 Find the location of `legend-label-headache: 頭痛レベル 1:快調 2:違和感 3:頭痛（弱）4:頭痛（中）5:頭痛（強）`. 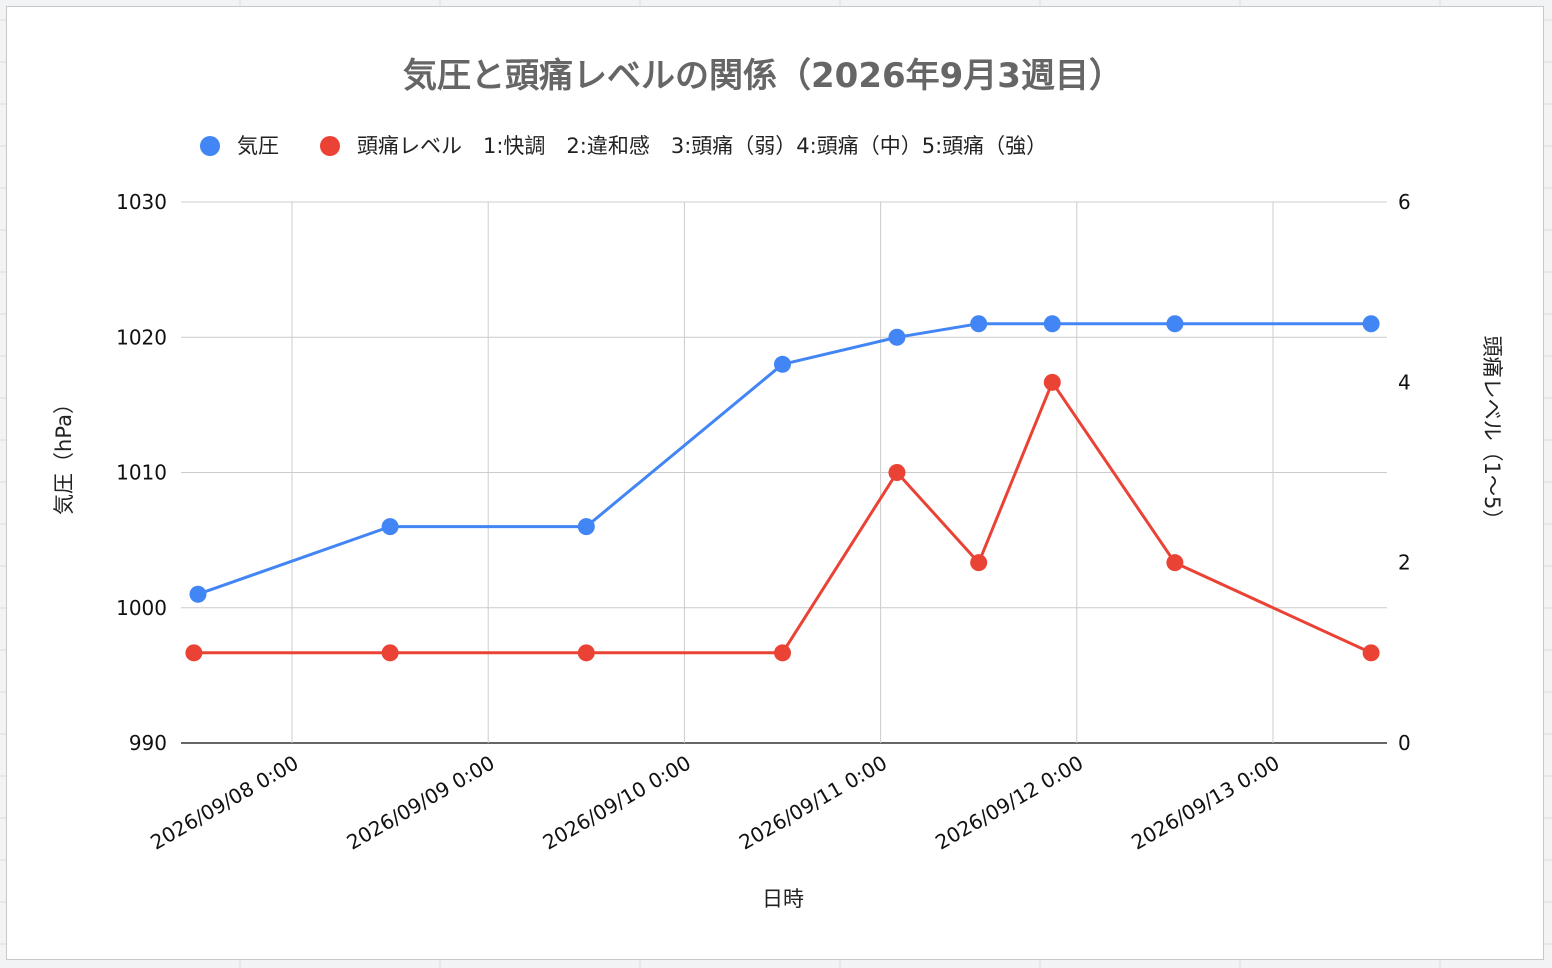

legend-label-headache: 頭痛レベル 1:快調 2:違和感 3:頭痛（弱）4:頭痛（中）5:頭痛（強） is located at coordinates (702, 146).